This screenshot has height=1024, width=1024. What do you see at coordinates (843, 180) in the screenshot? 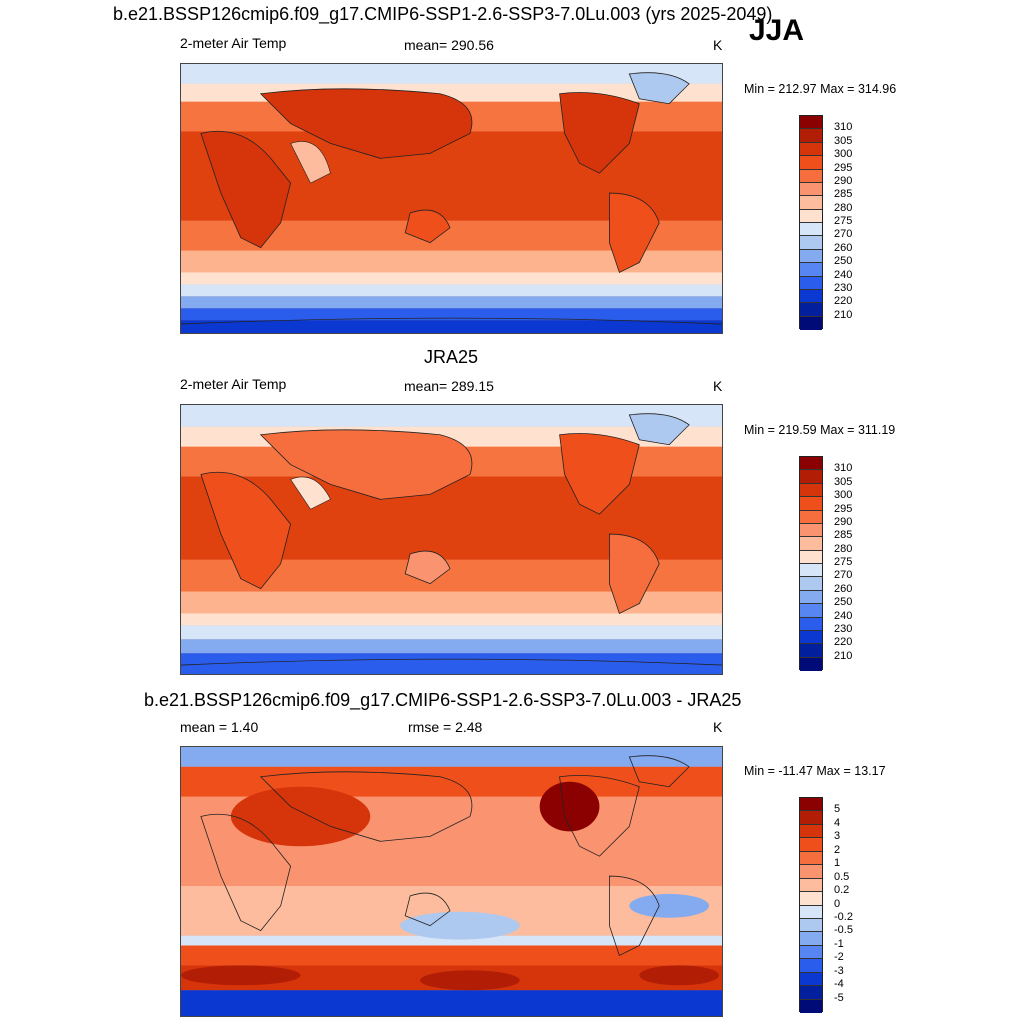
I see `colorbar-tick-label: 290` at bounding box center [843, 180].